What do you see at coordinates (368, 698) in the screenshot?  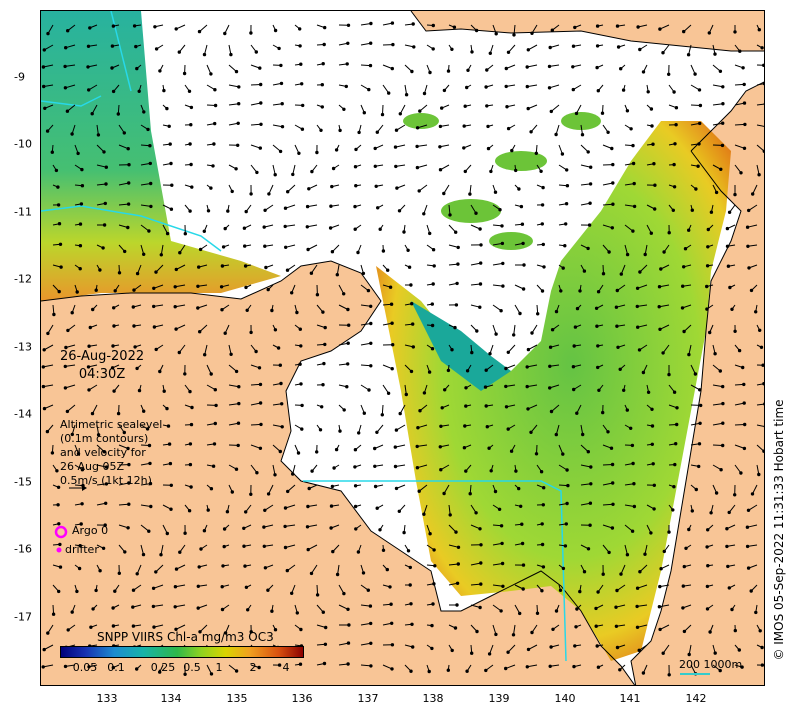 I see `x-tick-label: 137` at bounding box center [368, 698].